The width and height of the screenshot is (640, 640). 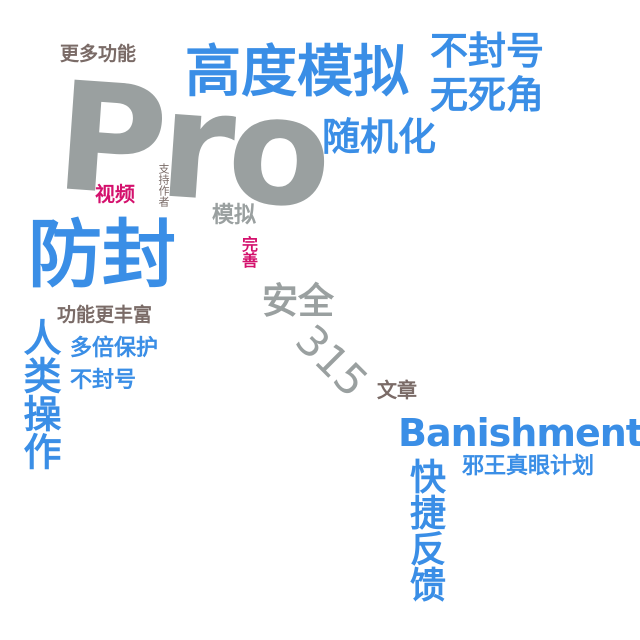 I want to click on word-bu-feng-hao-left: 不封号, so click(x=103, y=380).